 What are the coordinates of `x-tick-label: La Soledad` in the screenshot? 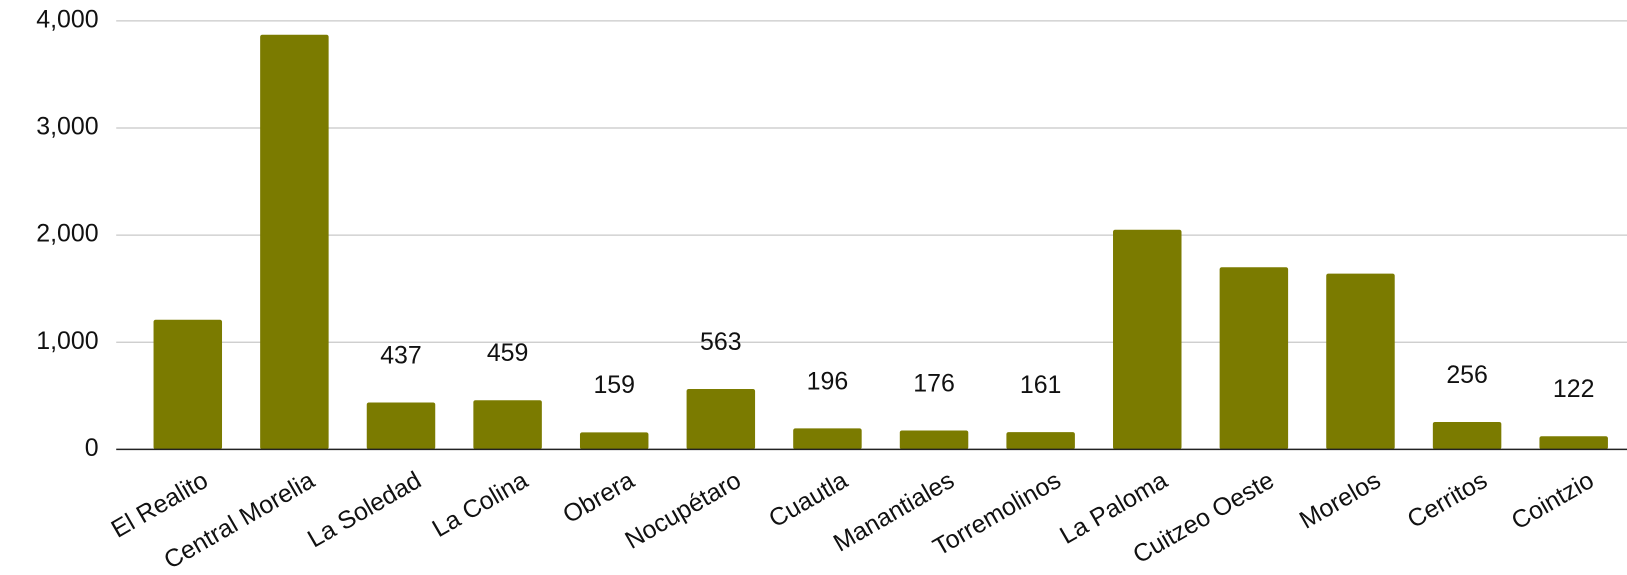 It's located at (364, 509).